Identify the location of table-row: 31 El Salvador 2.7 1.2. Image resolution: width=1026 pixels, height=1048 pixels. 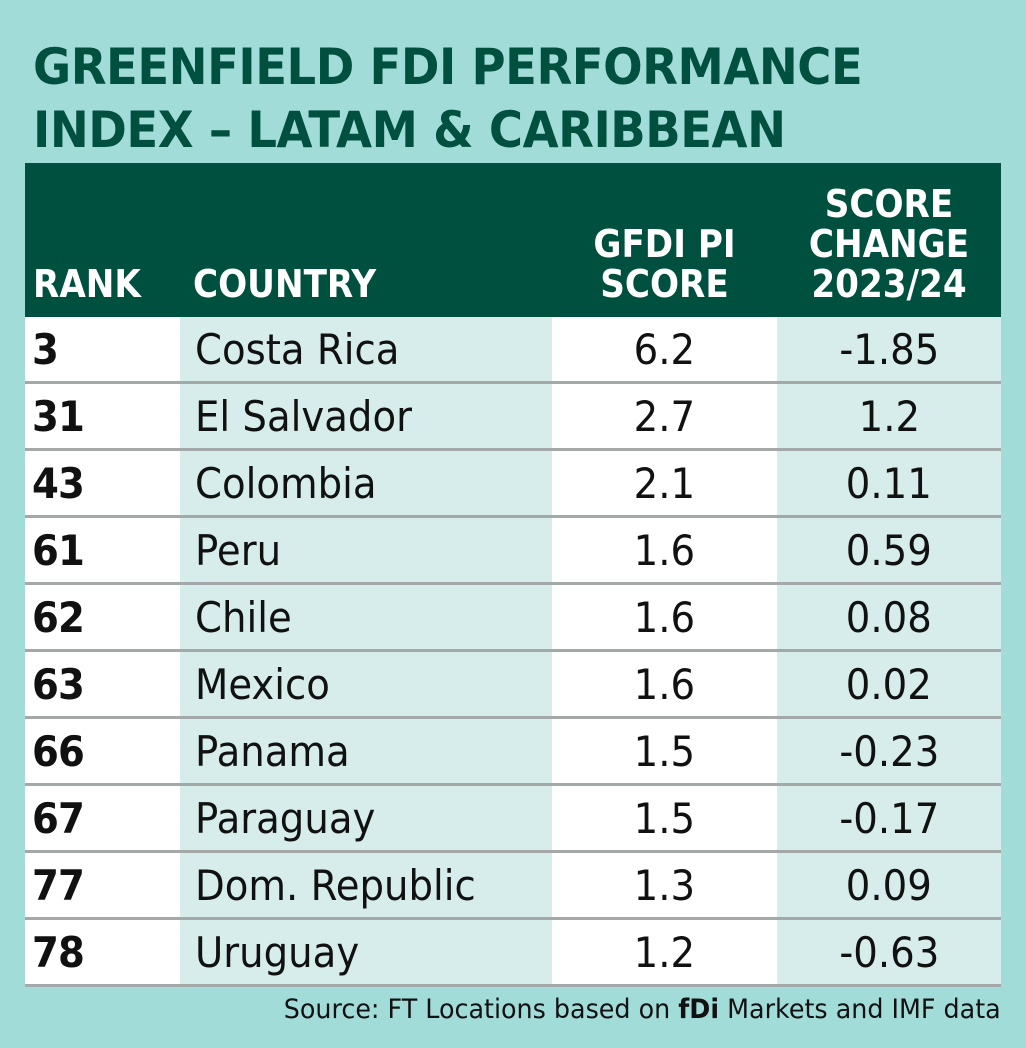
(513, 417).